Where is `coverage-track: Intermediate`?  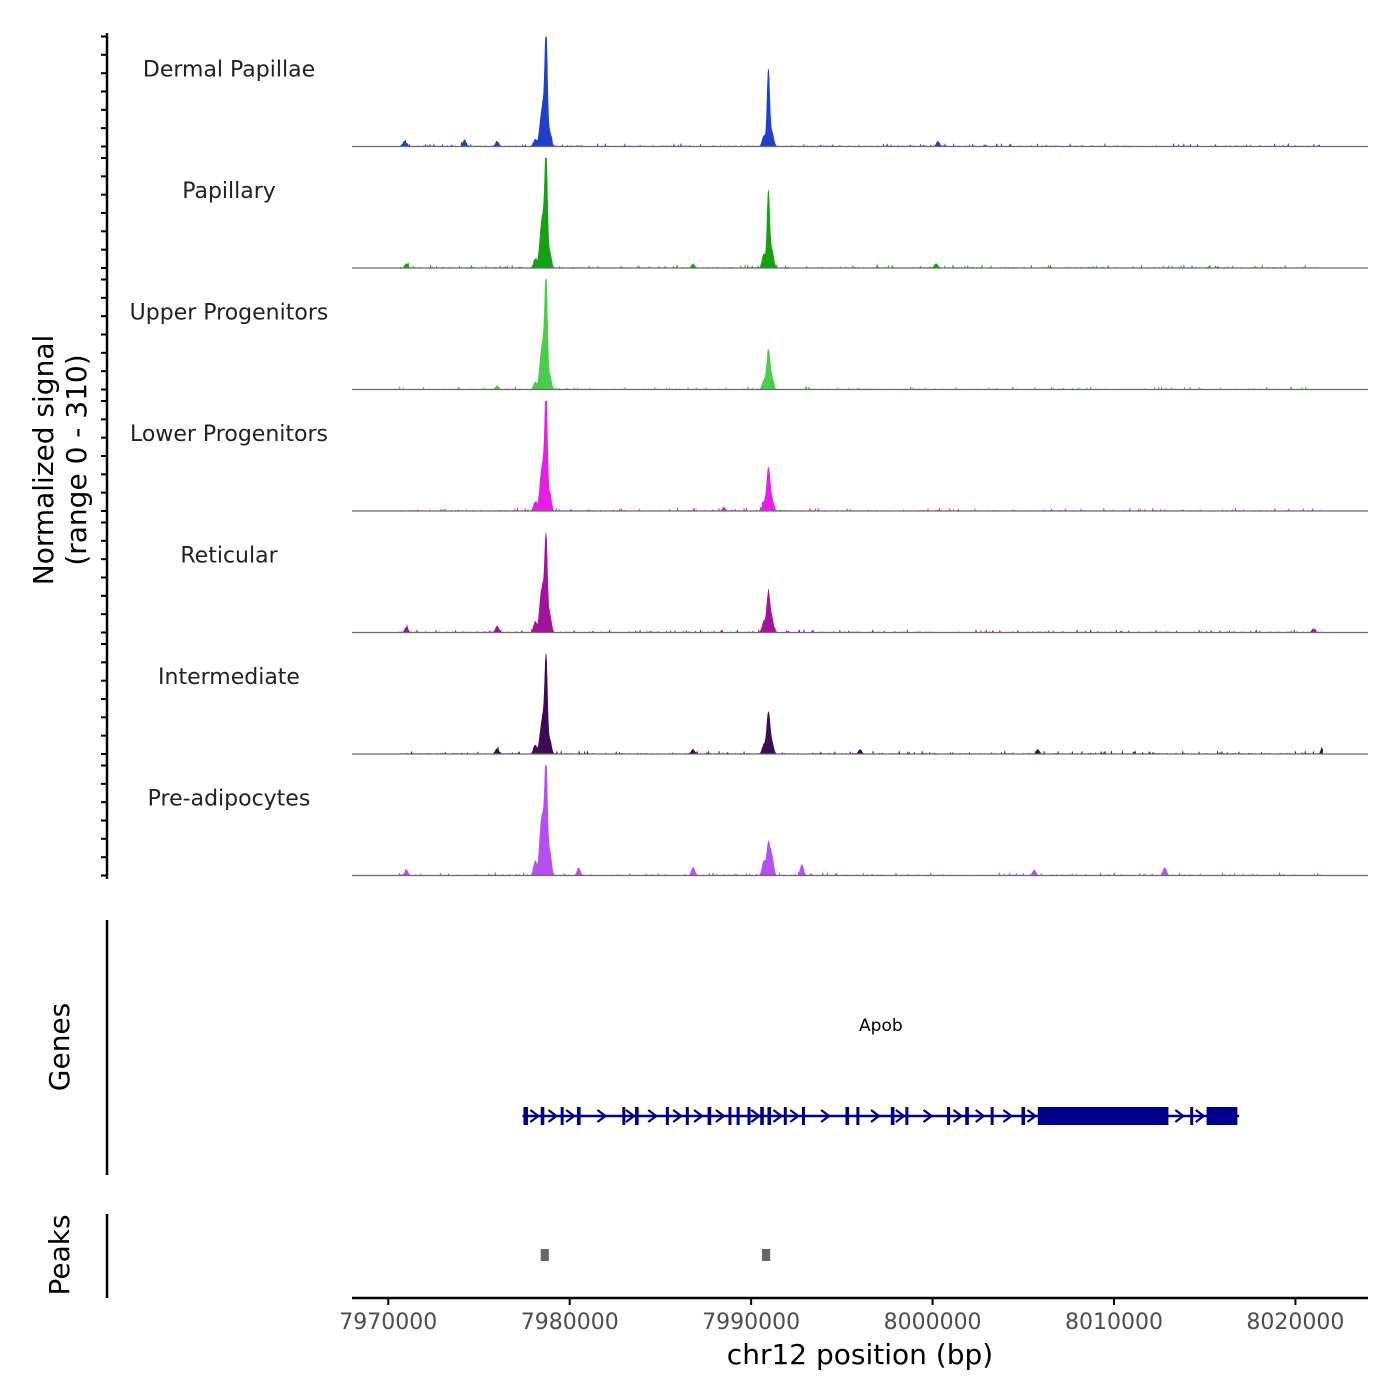 coverage-track: Intermediate is located at coordinates (734, 699).